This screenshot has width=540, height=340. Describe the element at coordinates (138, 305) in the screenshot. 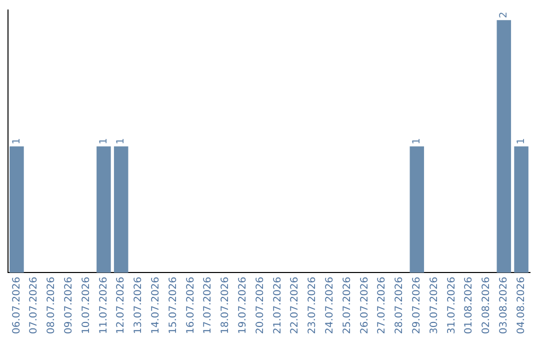

I see `x-tick-label: 13.07.2026` at that location.